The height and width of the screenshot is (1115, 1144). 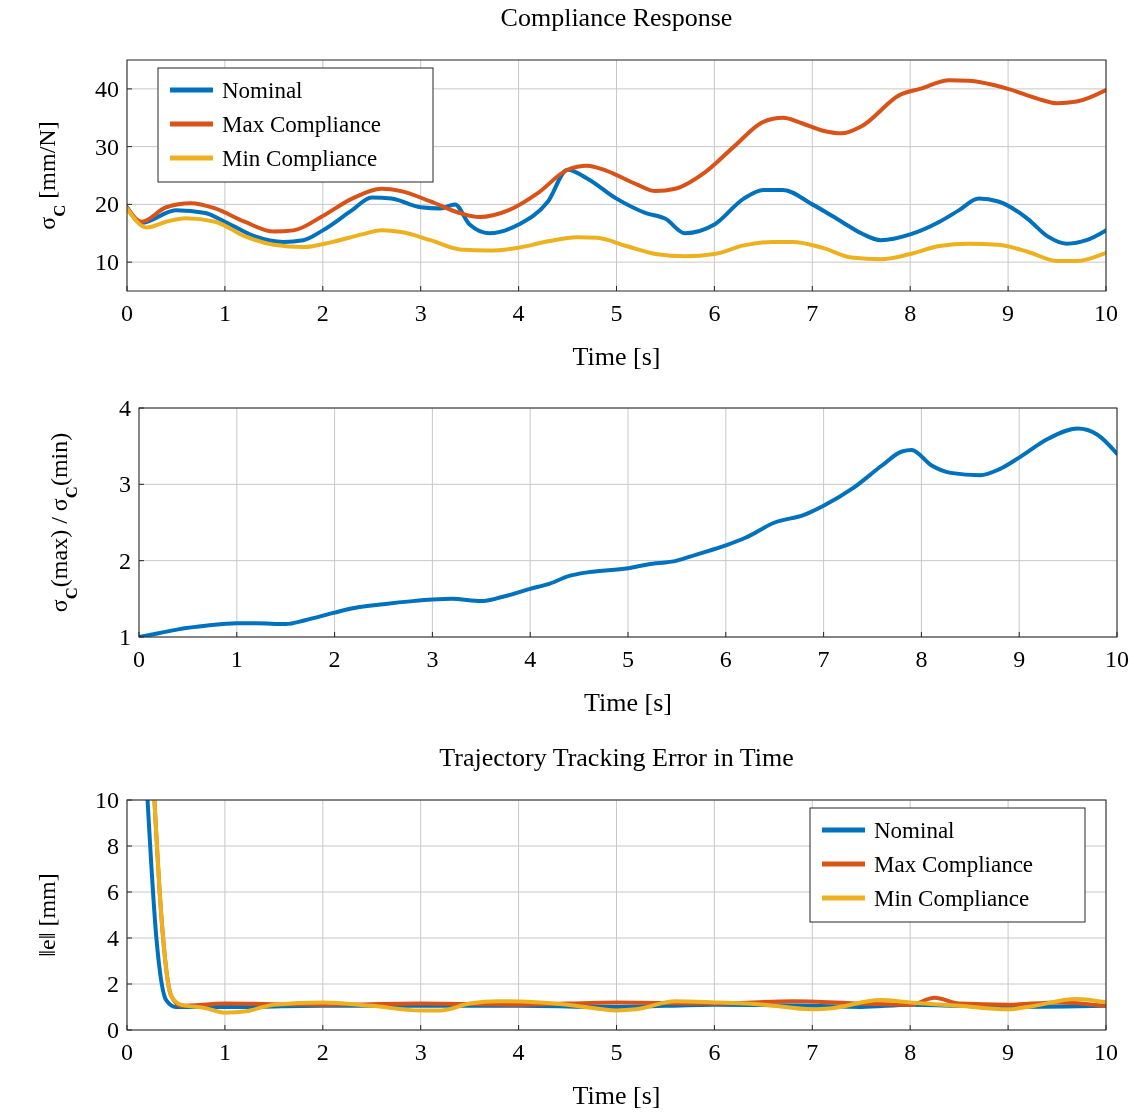 I want to click on y-tick-label: 0, so click(x=113, y=1030).